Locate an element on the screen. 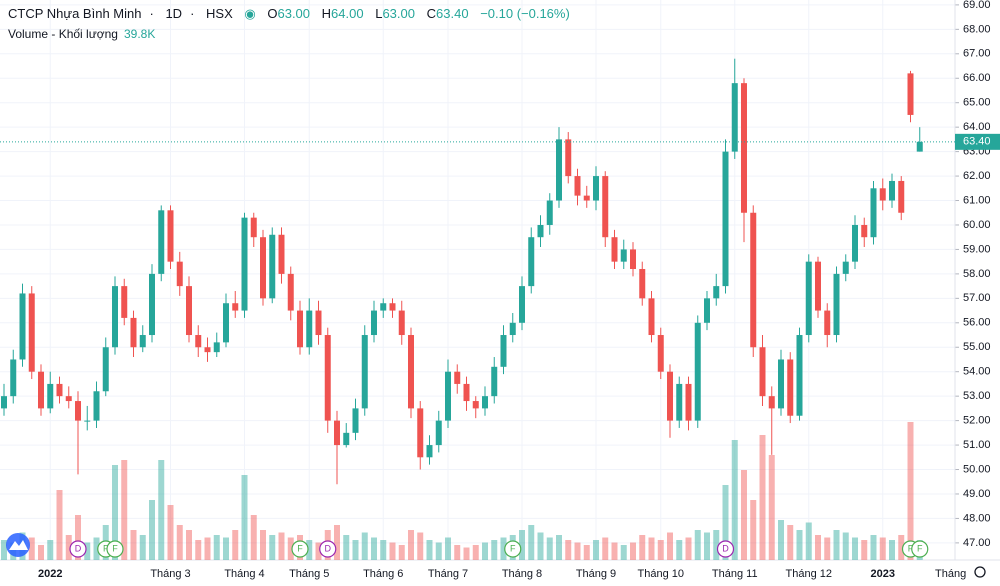 The width and height of the screenshot is (1000, 586). y-tick-label: 47.00 is located at coordinates (977, 543).